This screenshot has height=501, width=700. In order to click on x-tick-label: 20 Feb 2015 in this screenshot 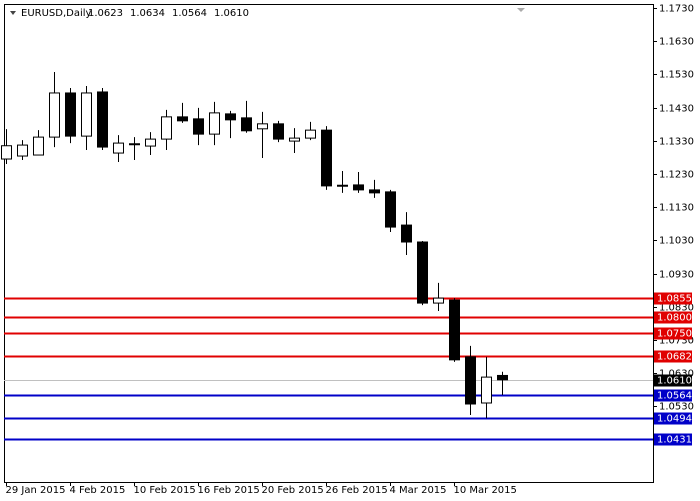, I will do `click(293, 490)`.